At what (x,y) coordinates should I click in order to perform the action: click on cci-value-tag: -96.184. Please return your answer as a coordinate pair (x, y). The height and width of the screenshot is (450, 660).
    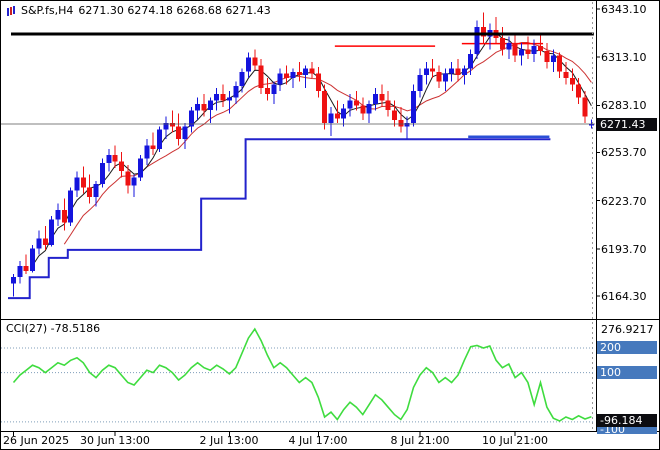
    Looking at the image, I should click on (627, 420).